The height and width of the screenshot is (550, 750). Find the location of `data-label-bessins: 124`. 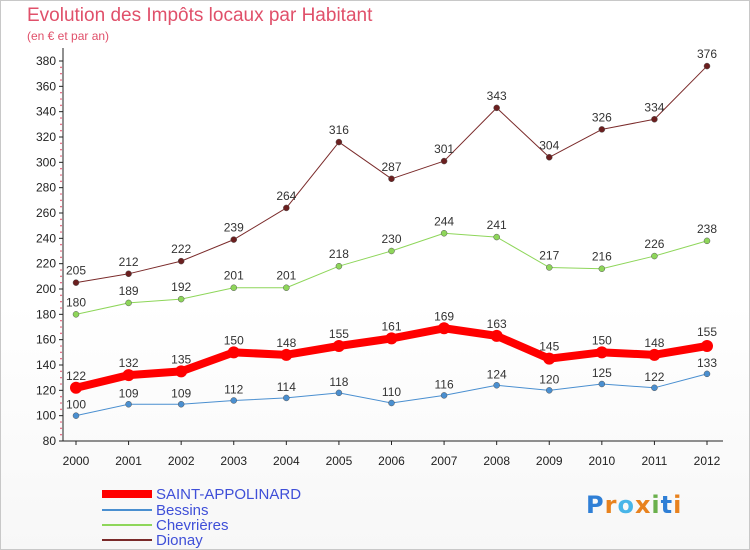

data-label-bessins: 124 is located at coordinates (497, 374).